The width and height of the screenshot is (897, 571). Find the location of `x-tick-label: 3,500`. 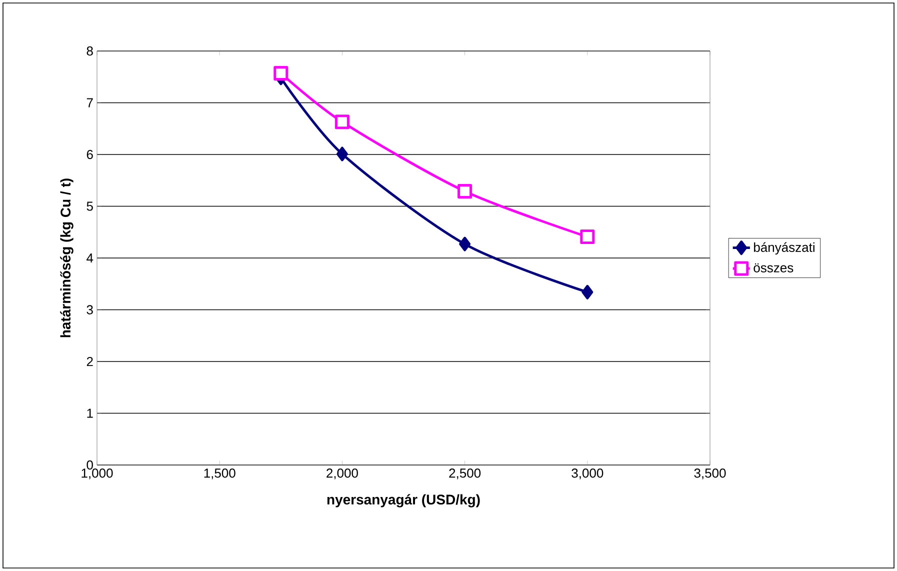

x-tick-label: 3,500 is located at coordinates (710, 474).